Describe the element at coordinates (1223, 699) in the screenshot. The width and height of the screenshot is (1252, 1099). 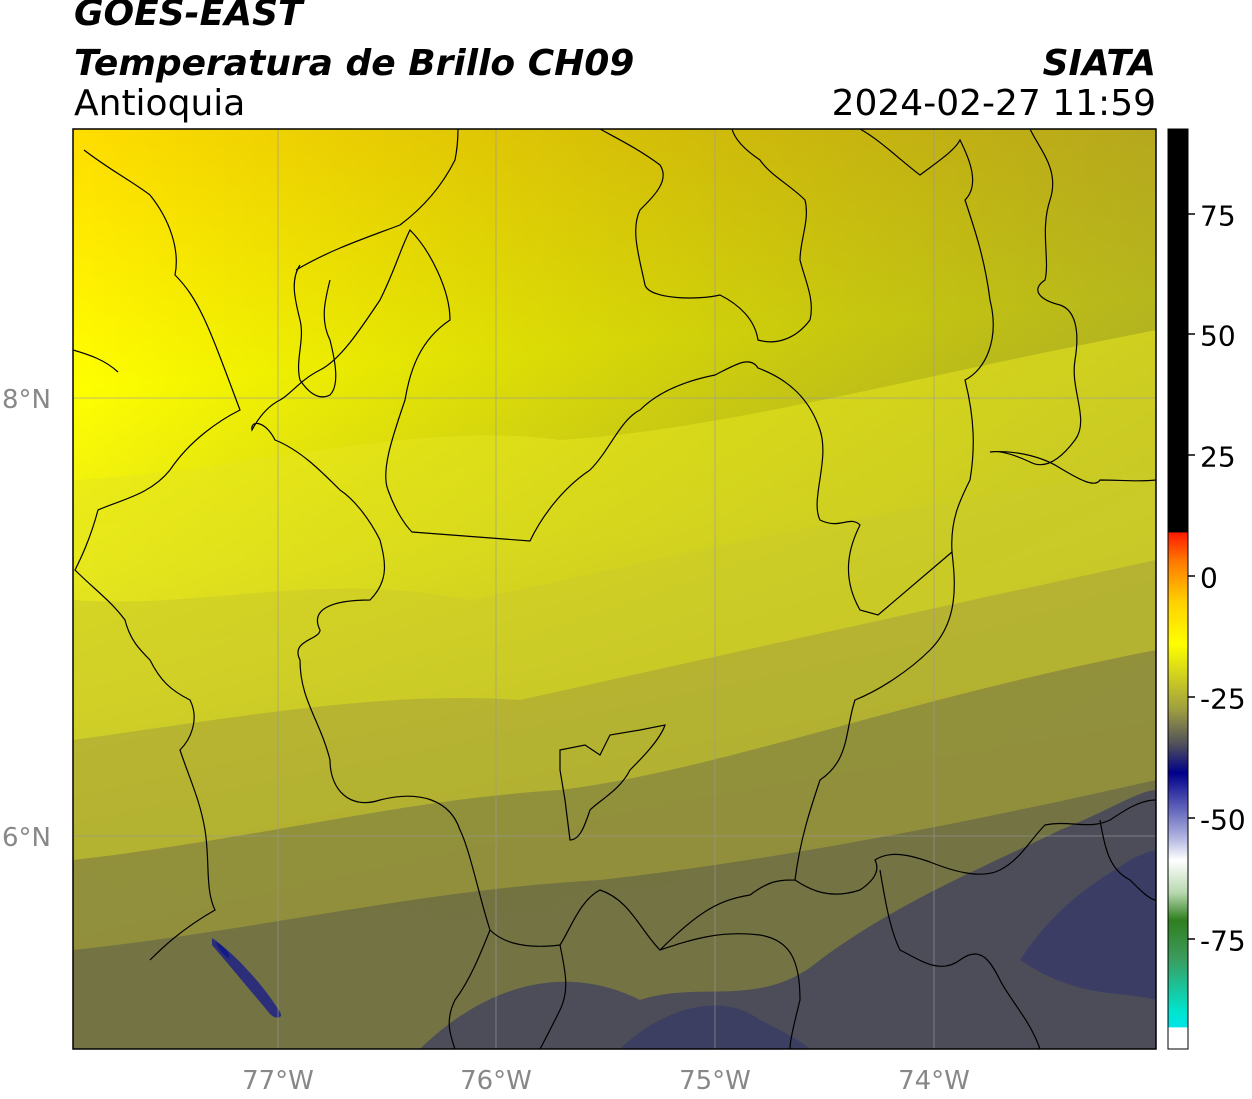
I see `colorbar-tick-neg25: -25` at that location.